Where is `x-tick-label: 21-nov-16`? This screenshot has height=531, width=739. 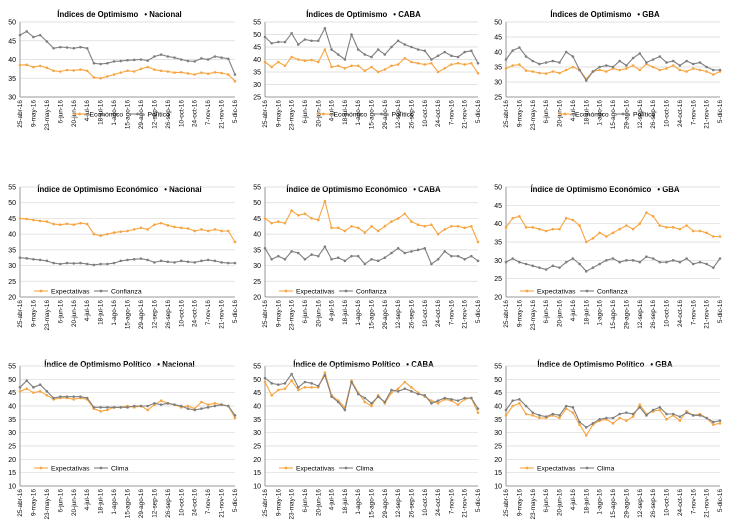 x-tick-label: 21-nov-16 is located at coordinates (465, 114).